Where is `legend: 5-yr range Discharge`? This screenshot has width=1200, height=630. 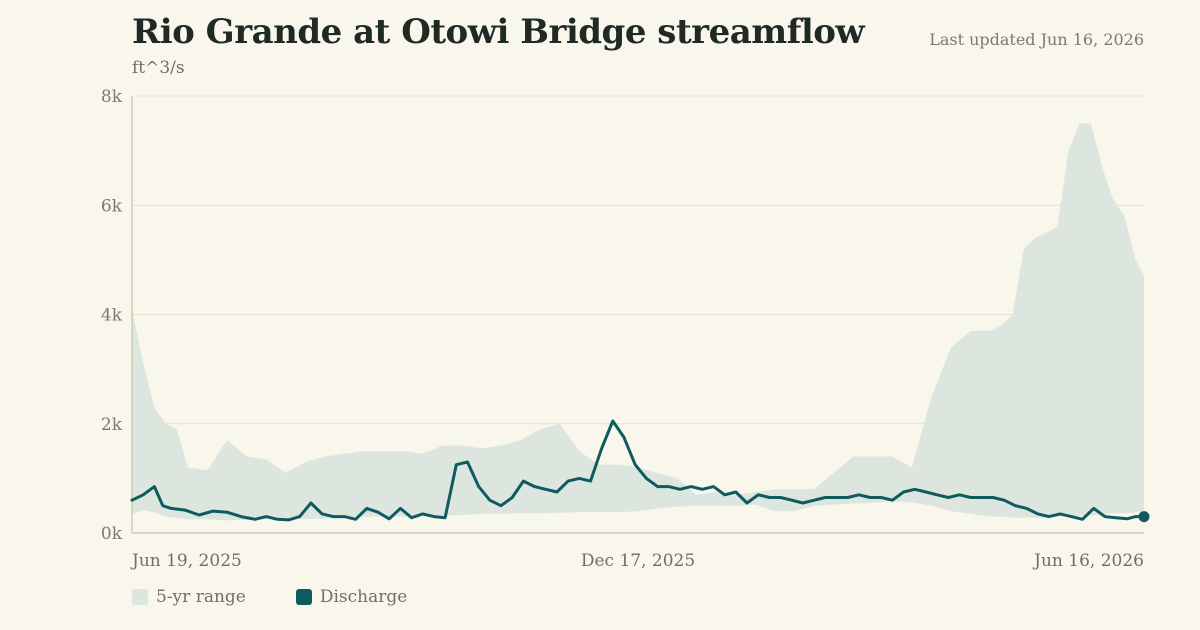
legend: 5-yr range Discharge is located at coordinates (294, 597).